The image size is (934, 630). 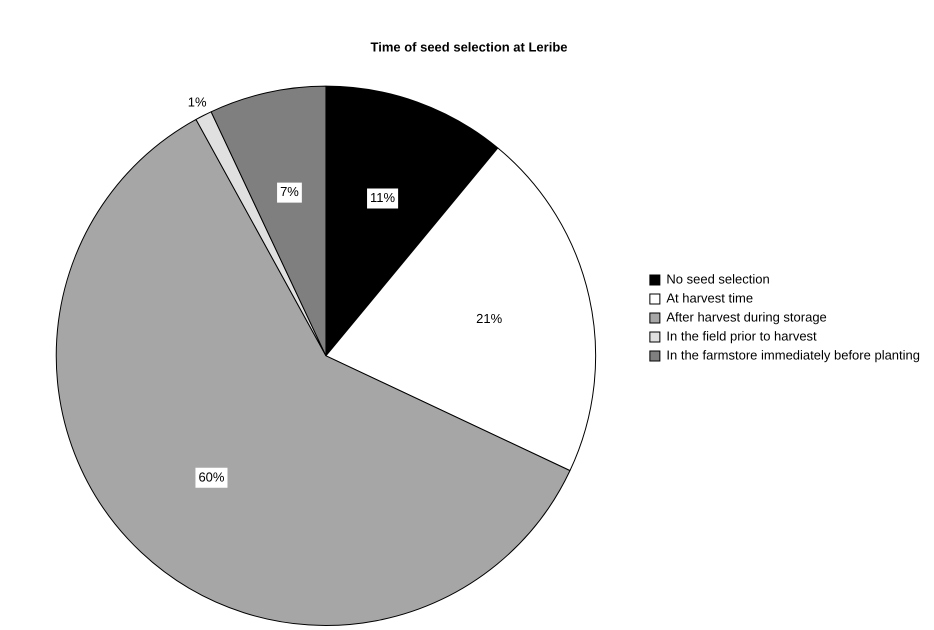 What do you see at coordinates (742, 336) in the screenshot?
I see `legend-label: In the field prior to harvest` at bounding box center [742, 336].